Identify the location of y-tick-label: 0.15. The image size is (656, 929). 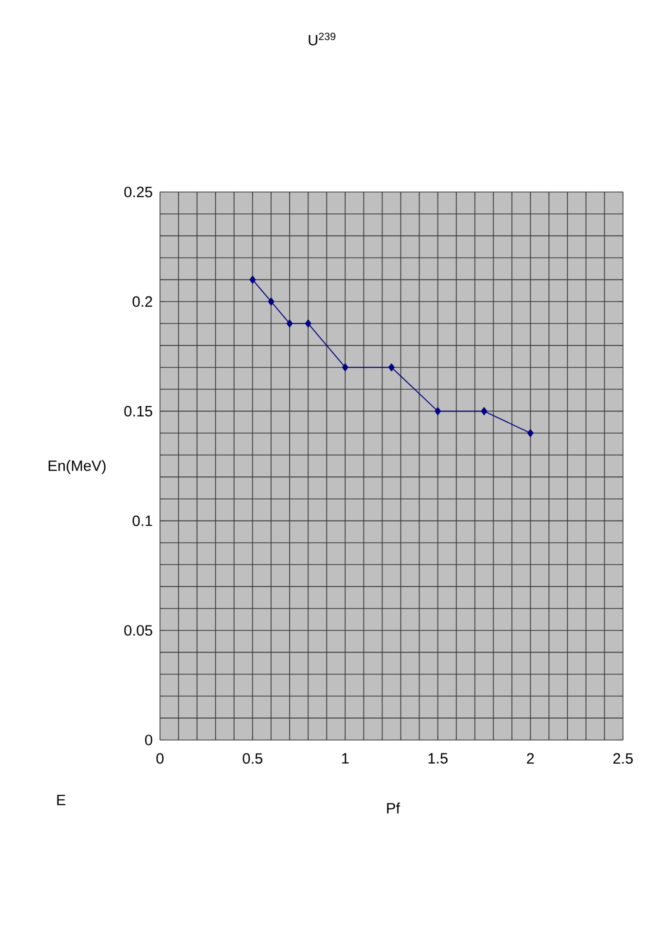
(138, 411).